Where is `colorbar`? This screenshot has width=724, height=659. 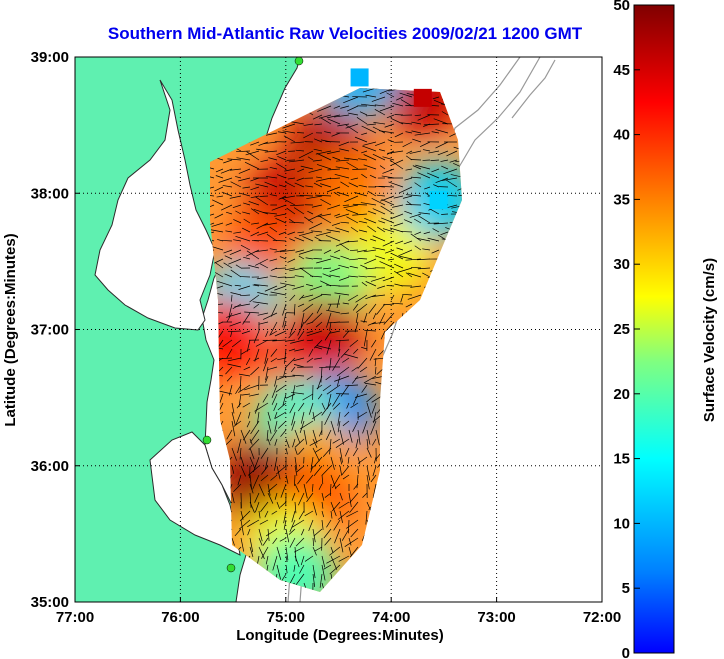 colorbar is located at coordinates (654, 329).